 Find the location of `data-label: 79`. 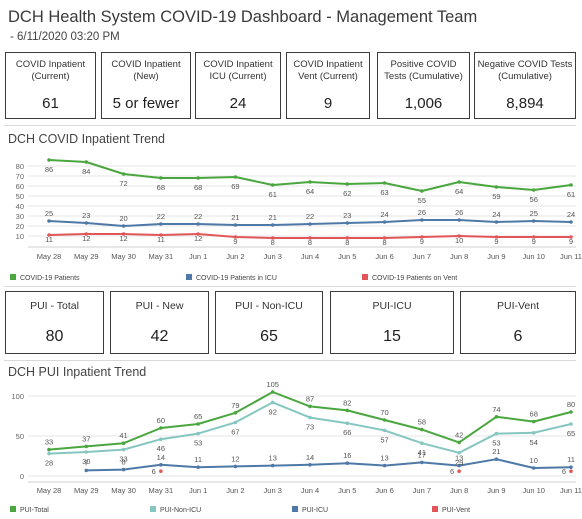

data-label: 79 is located at coordinates (235, 405).